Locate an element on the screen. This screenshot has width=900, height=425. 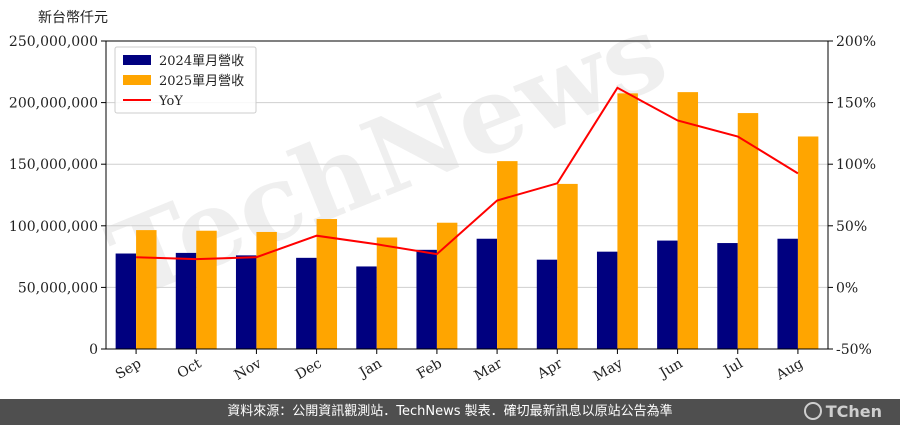
left-tick-label: 100,000,000 is located at coordinates (53, 227).